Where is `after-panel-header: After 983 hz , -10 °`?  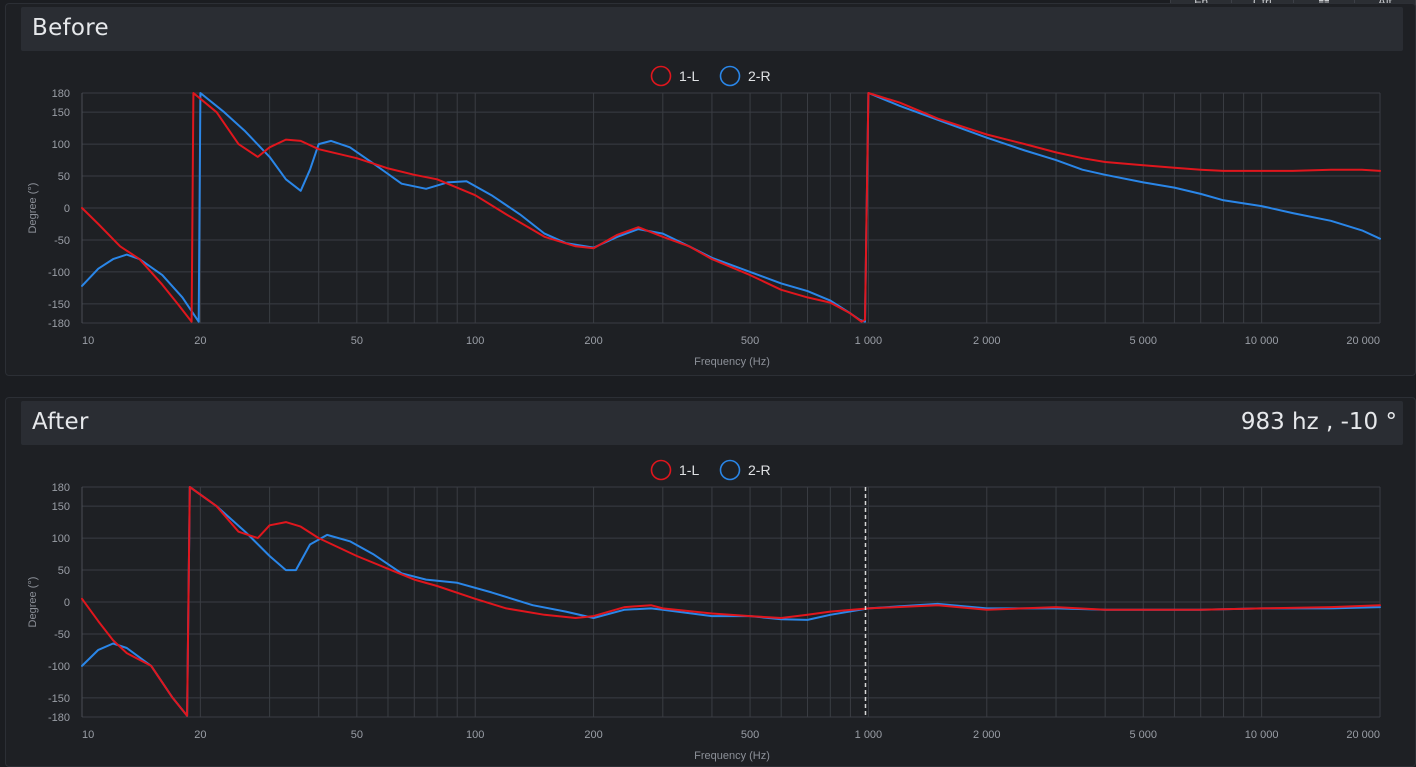
after-panel-header: After 983 hz , -10 ° is located at coordinates (712, 423).